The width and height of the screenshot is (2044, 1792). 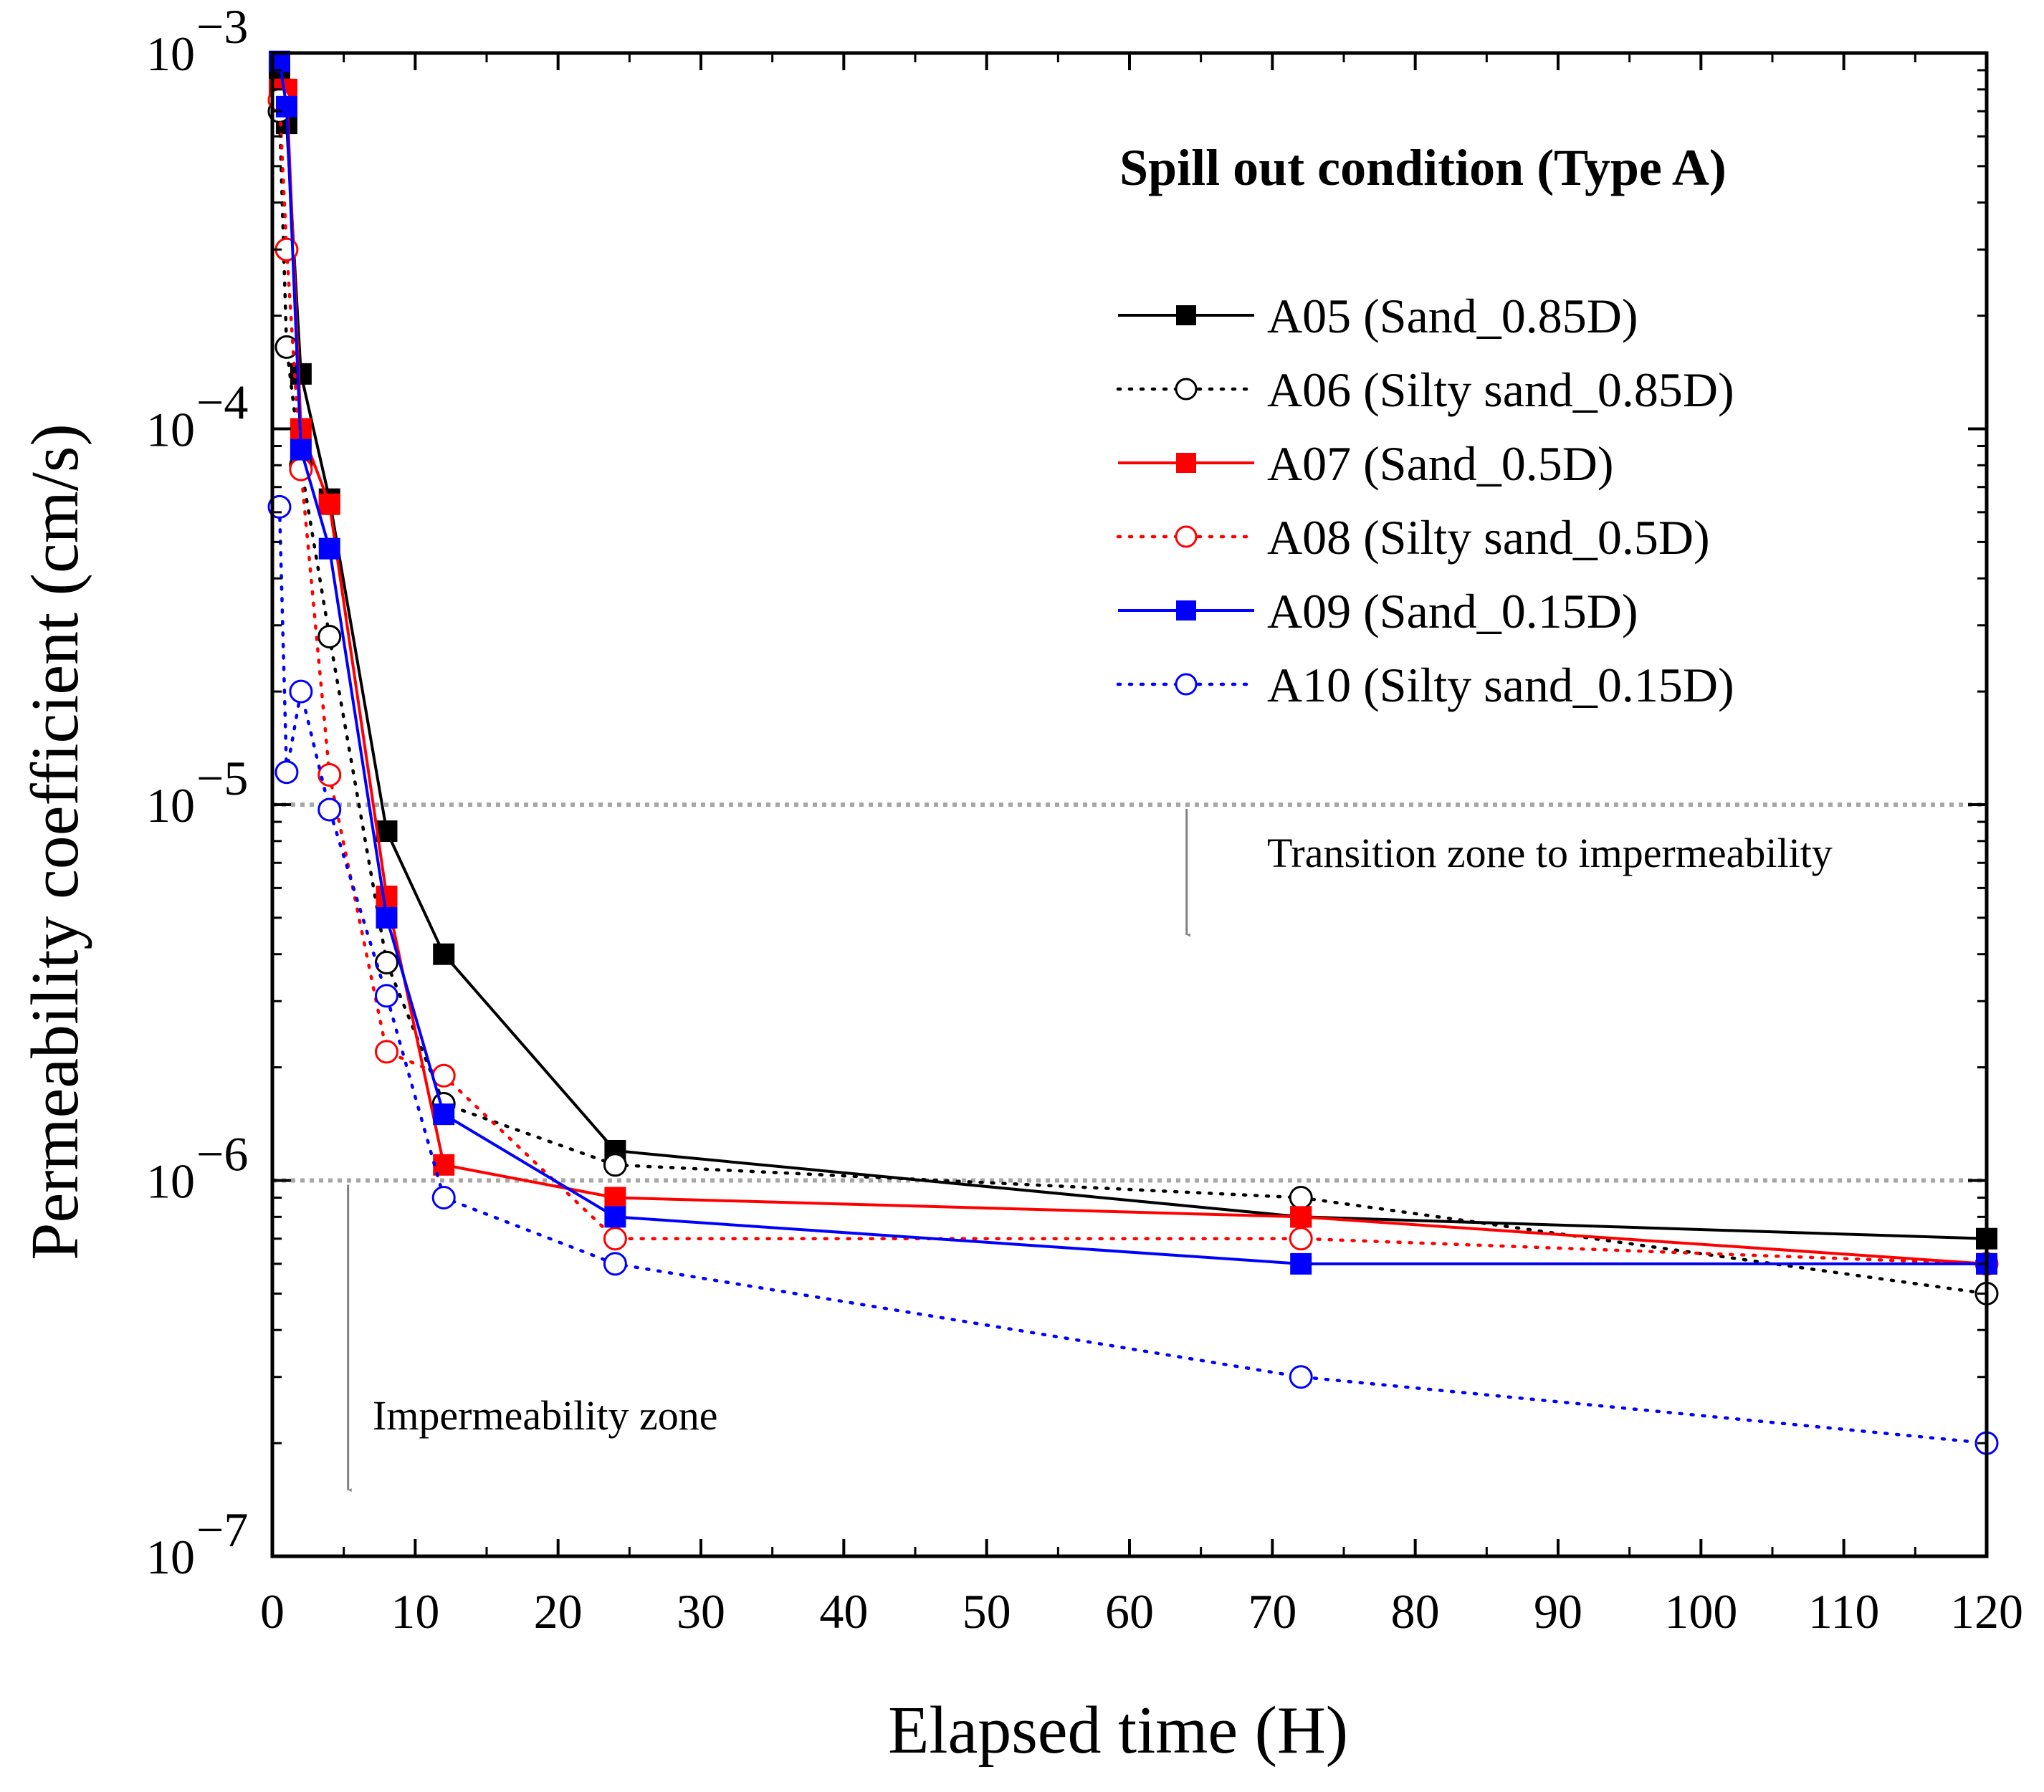 I want to click on x-tick-label-1: 10, so click(x=415, y=1611).